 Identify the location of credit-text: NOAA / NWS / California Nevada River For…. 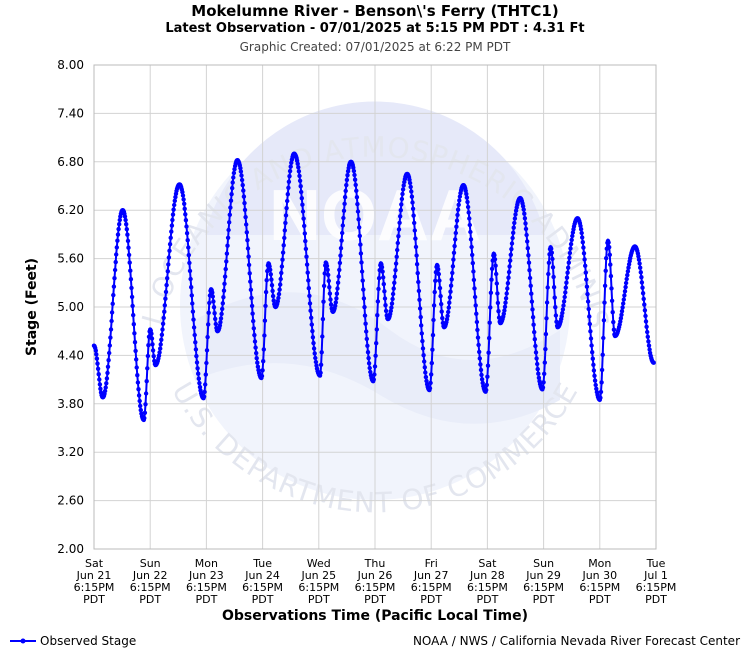
(576, 641).